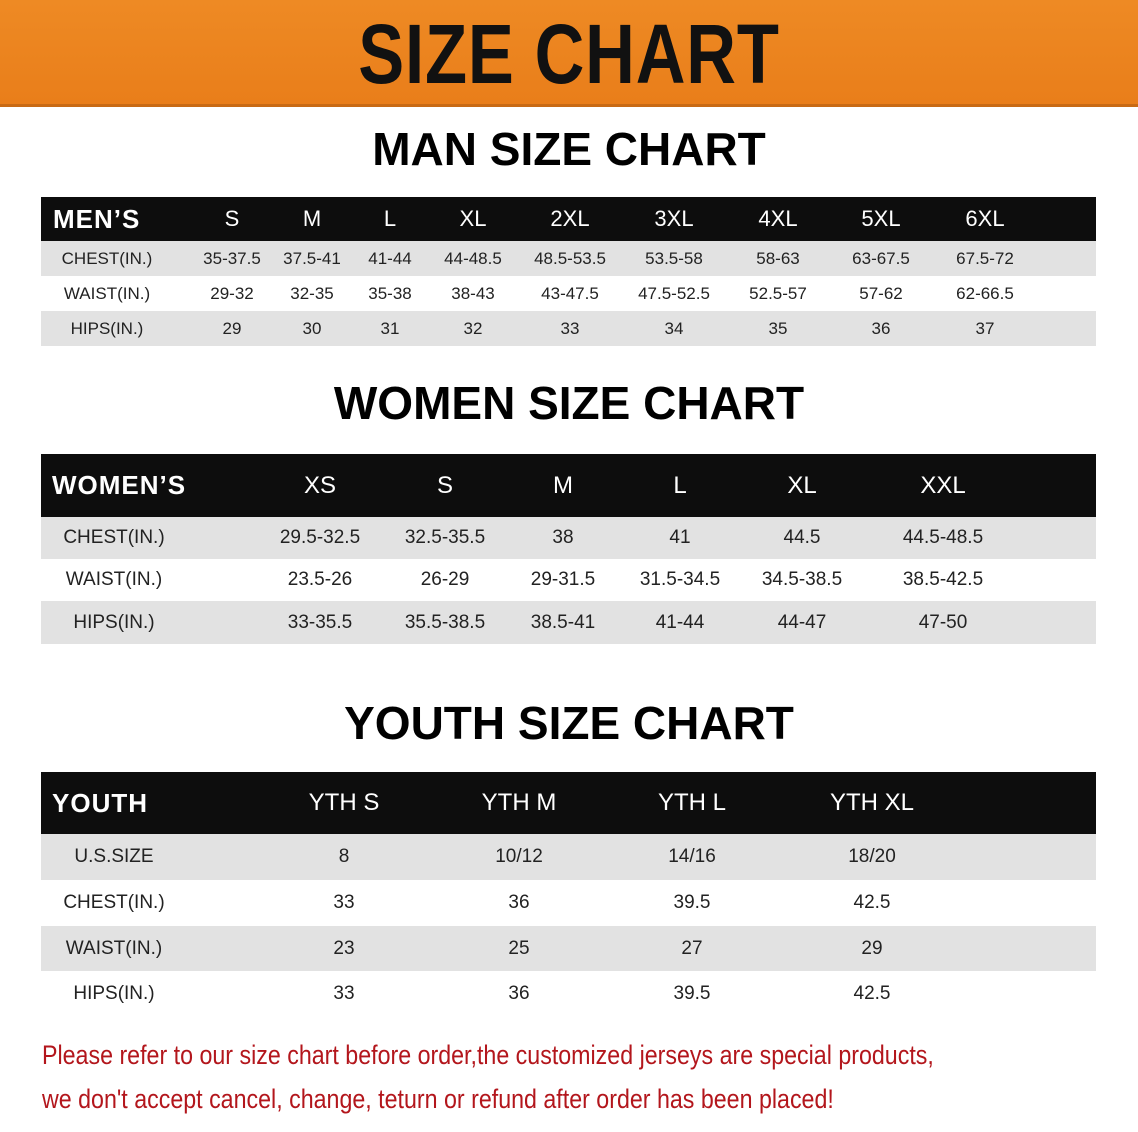  What do you see at coordinates (691, 802) in the screenshot?
I see `size-column-header: YTH L` at bounding box center [691, 802].